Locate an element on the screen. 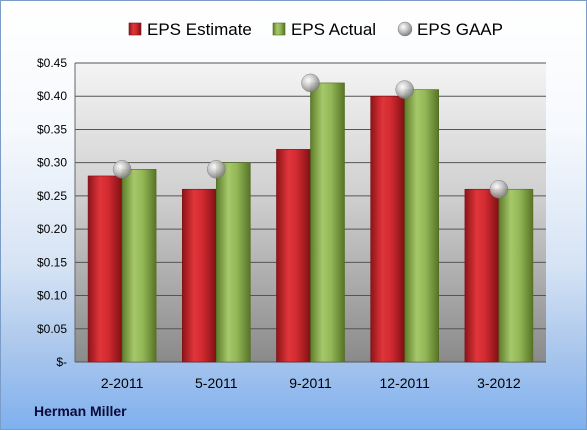 The image size is (587, 431). y-tick-label: $0.30 is located at coordinates (52, 163).